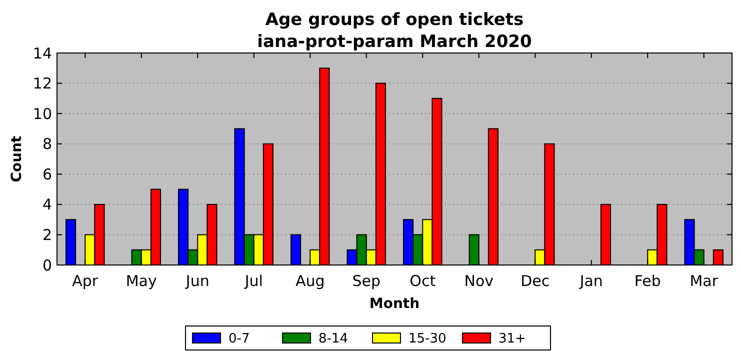  Describe the element at coordinates (47, 235) in the screenshot. I see `y-tick-label: 2` at that location.